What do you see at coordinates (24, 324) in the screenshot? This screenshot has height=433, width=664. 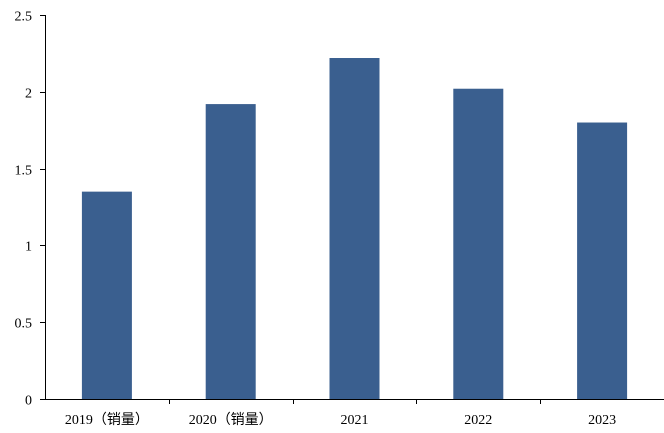 I see `y-tick-label: 0.5` at bounding box center [24, 324].